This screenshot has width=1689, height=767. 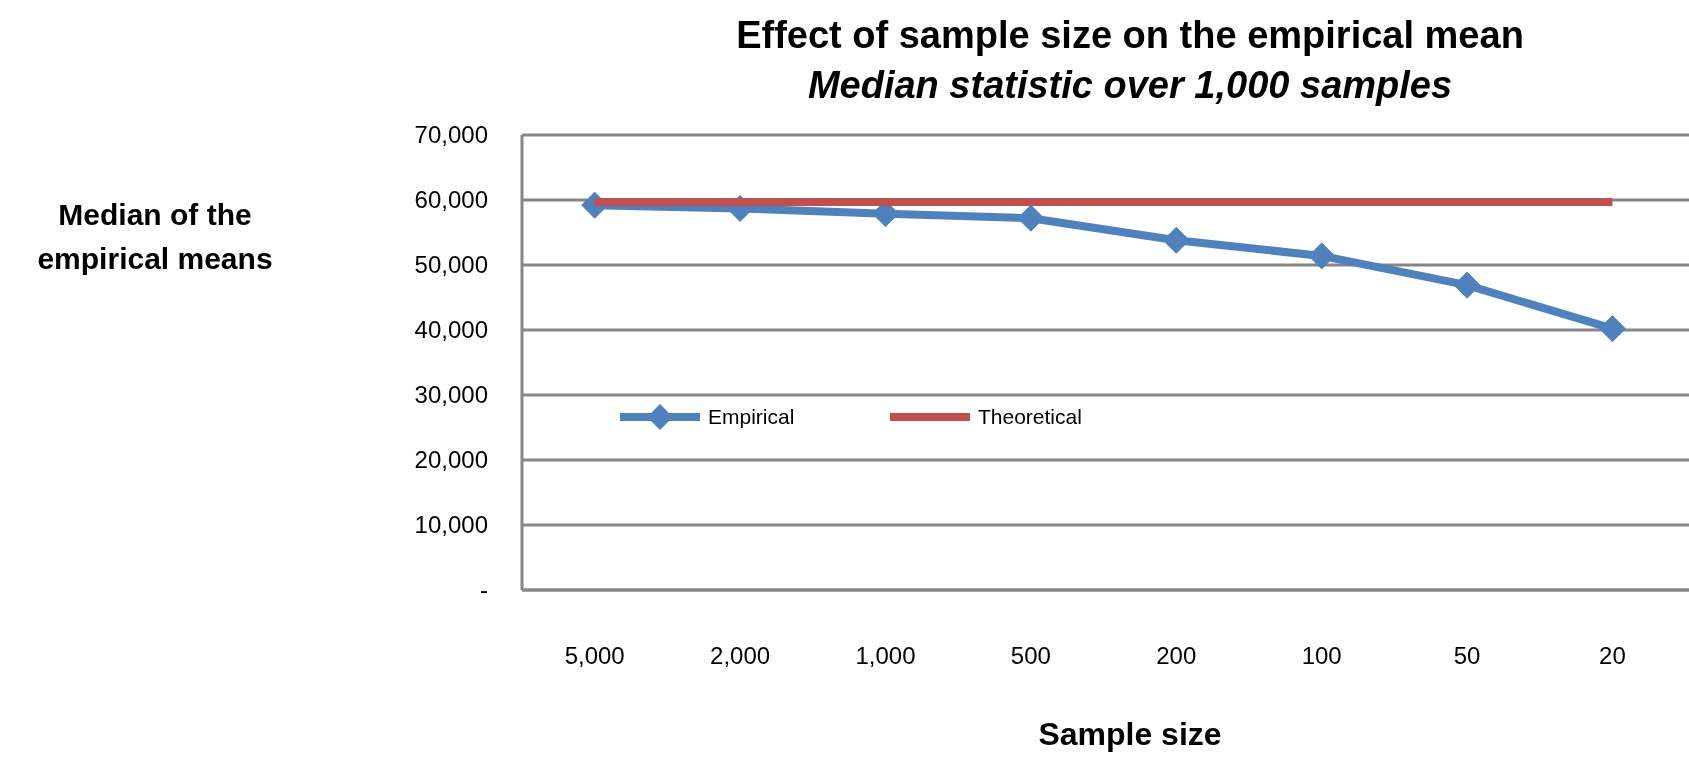 I want to click on x-tick-label: 50, so click(x=1467, y=655).